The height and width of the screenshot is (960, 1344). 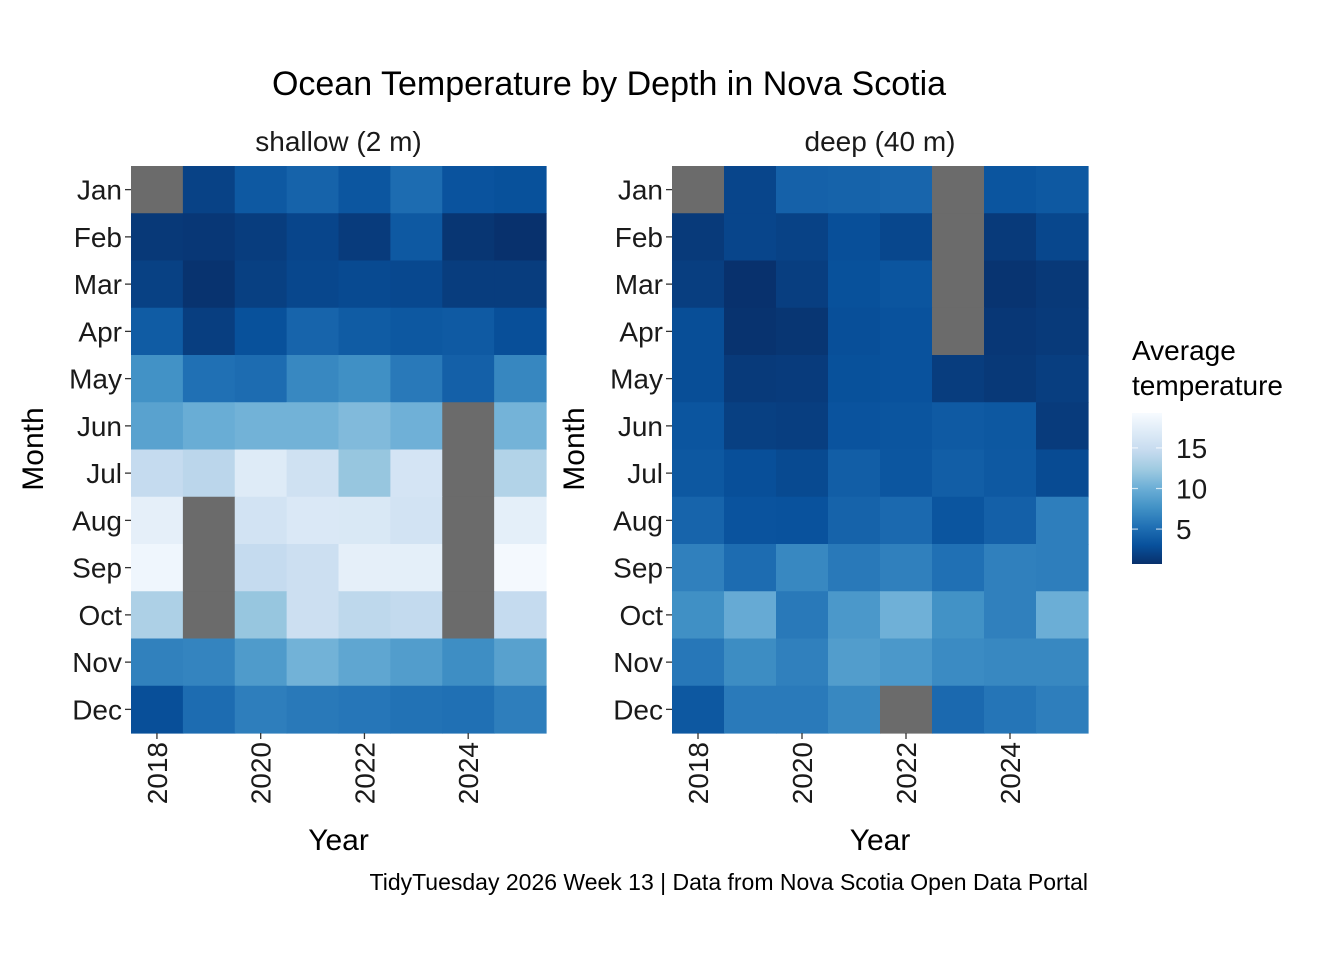 What do you see at coordinates (1010, 773) in the screenshot?
I see `x-tick-label: 2024` at bounding box center [1010, 773].